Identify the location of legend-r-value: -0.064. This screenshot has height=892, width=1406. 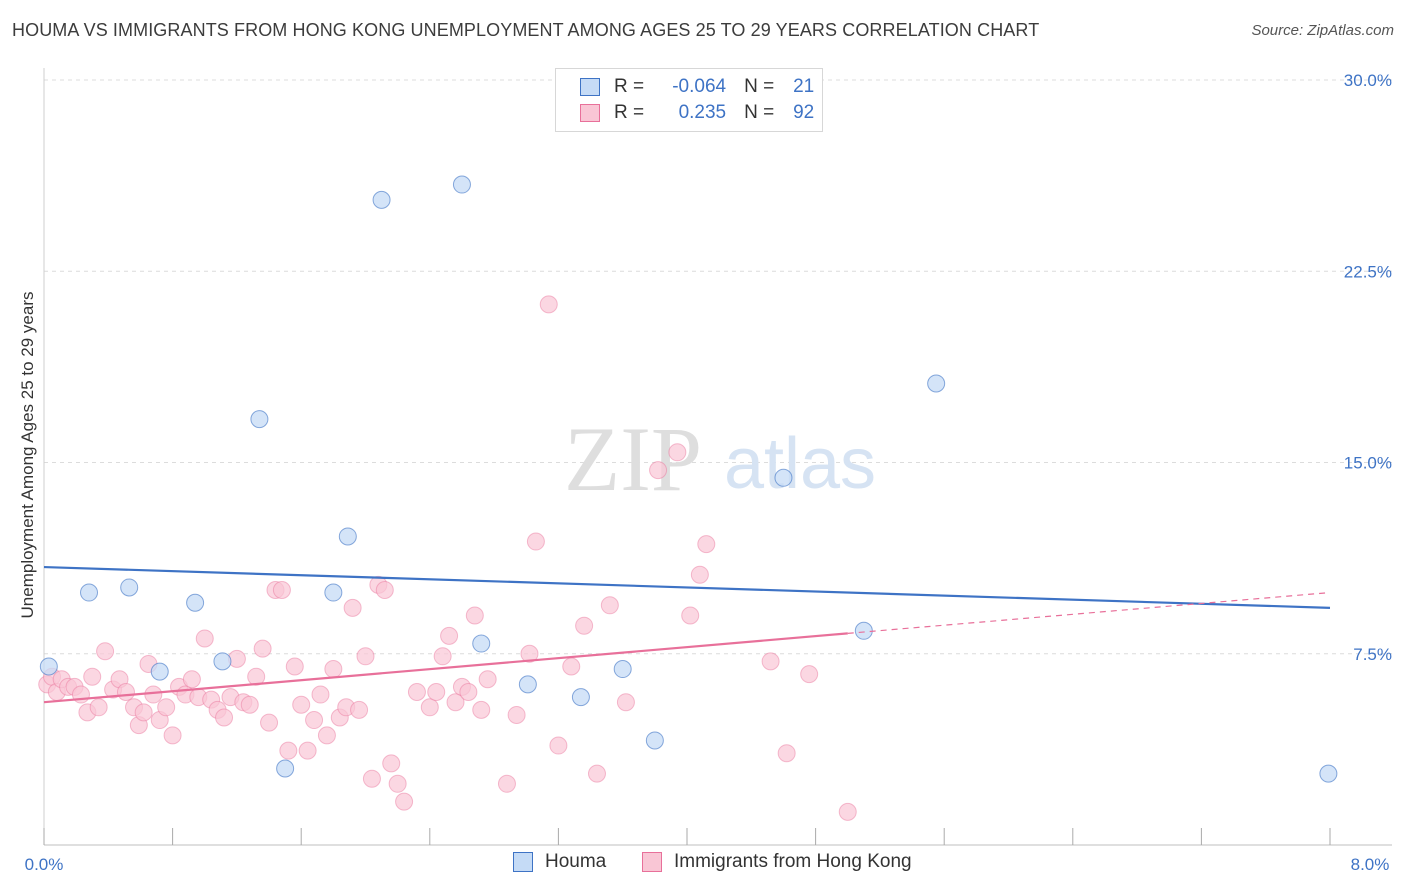
(699, 86).